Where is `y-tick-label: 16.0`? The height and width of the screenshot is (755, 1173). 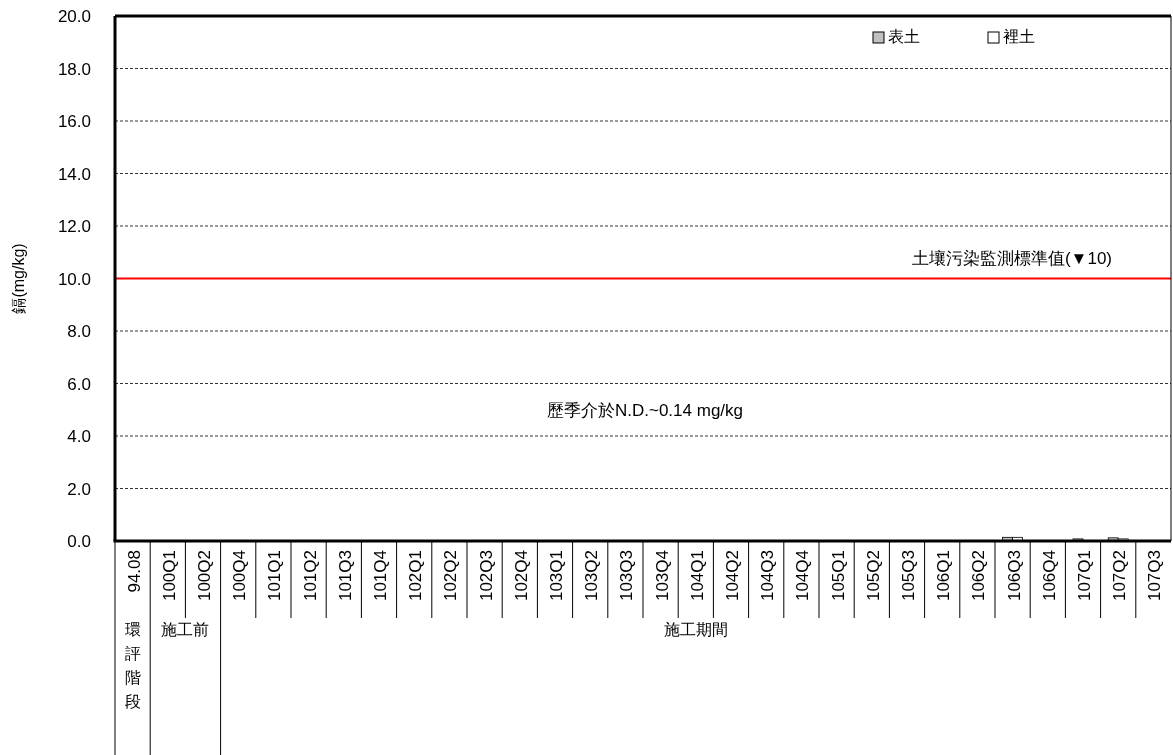 y-tick-label: 16.0 is located at coordinates (74, 121).